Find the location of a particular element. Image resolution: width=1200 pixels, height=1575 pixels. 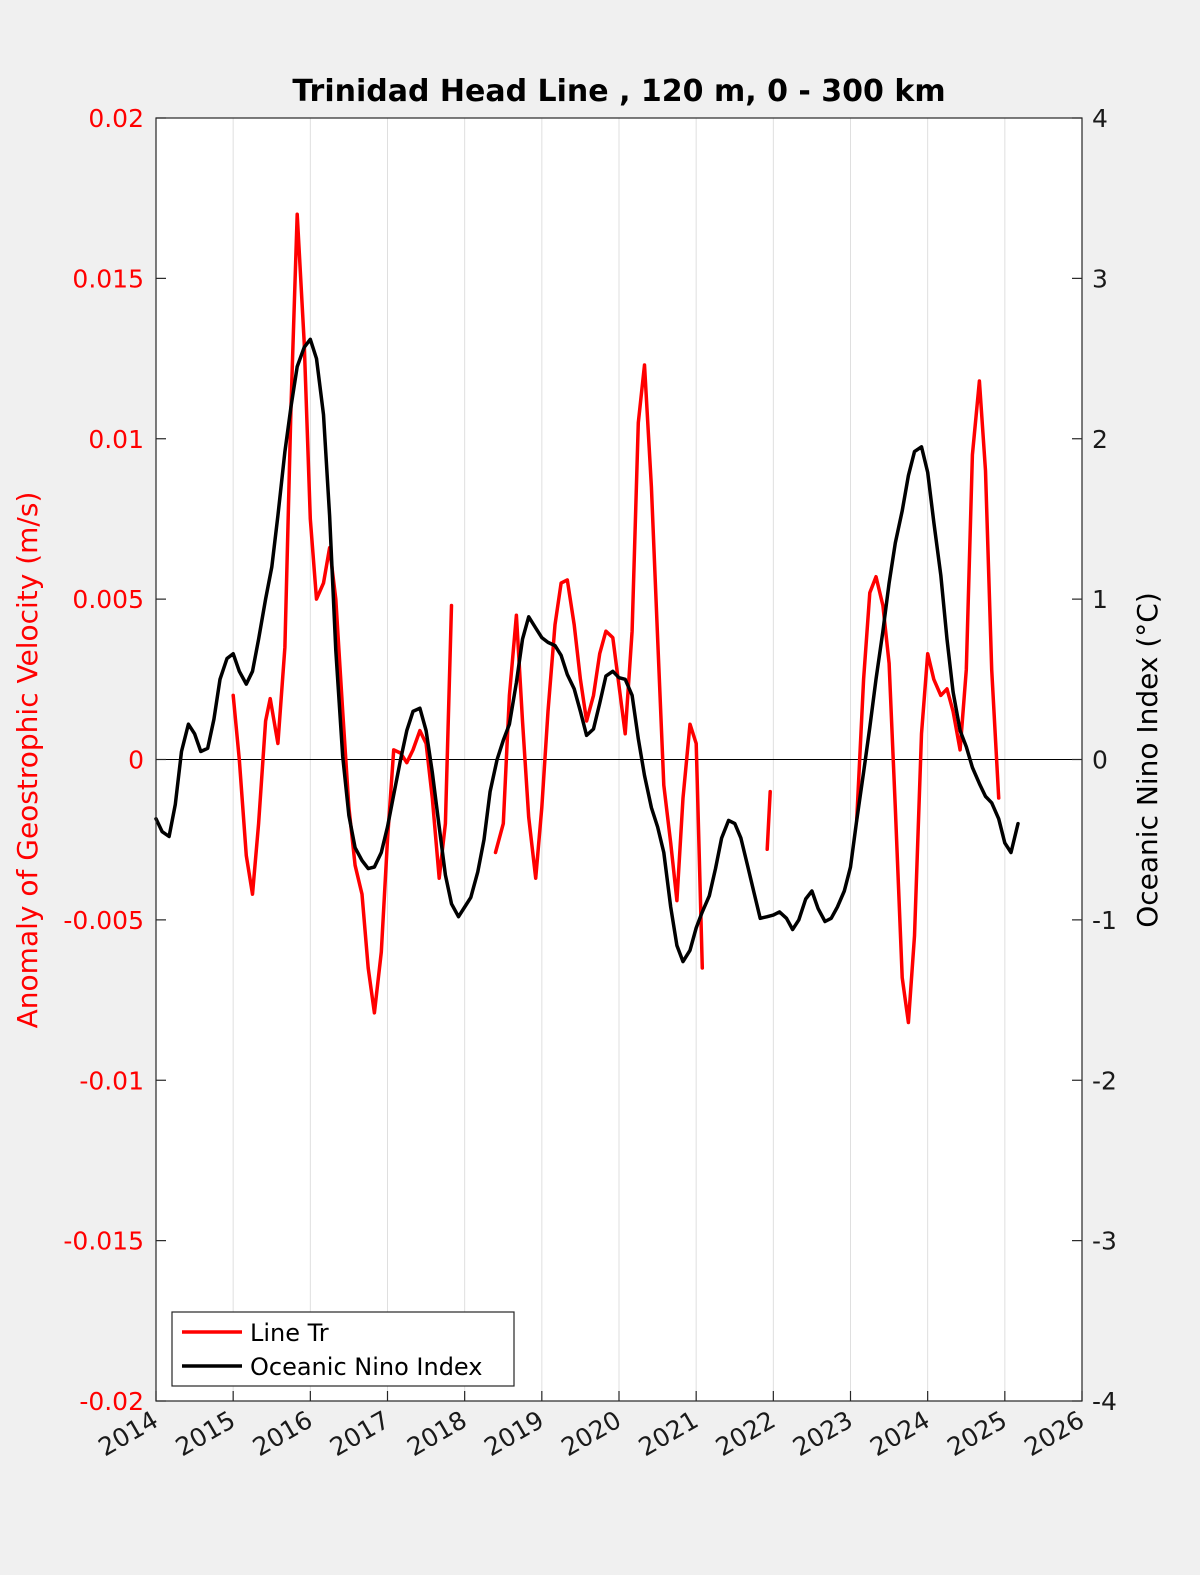

left-axis-label: Anomaly of Geostrophic Velocity (m/s) is located at coordinates (27, 760).